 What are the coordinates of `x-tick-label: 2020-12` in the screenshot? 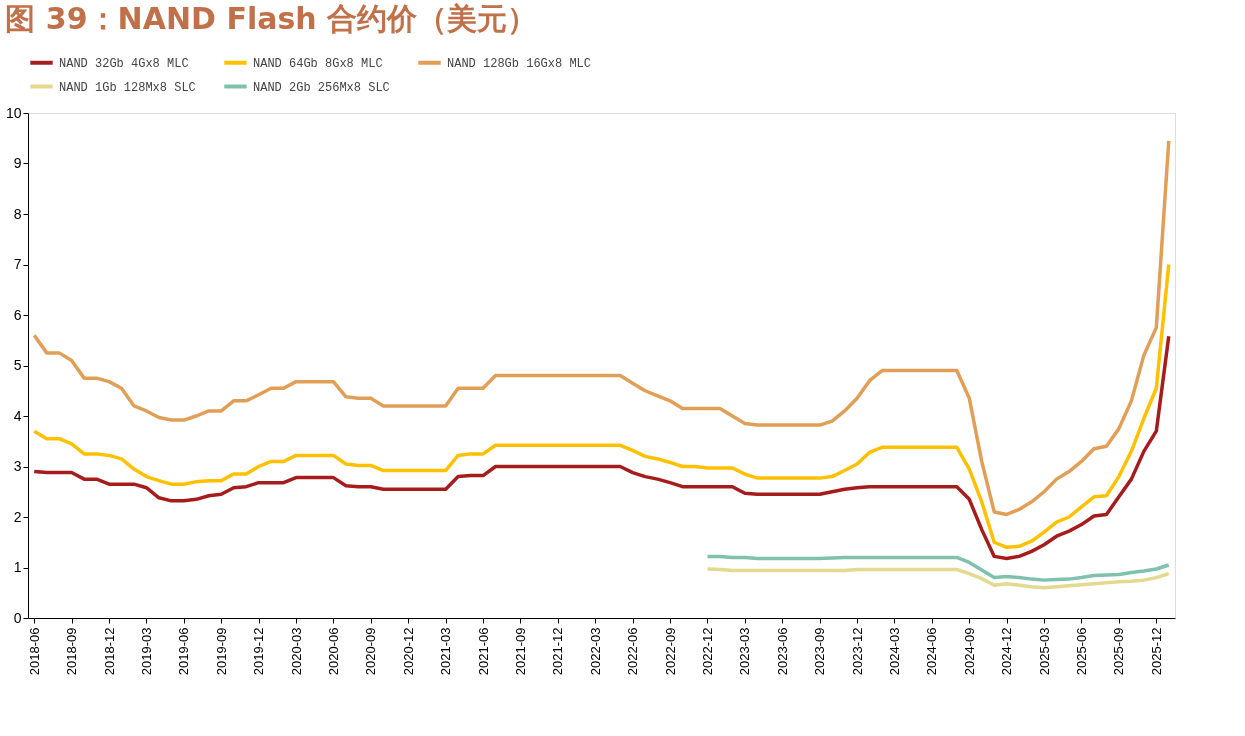 It's located at (408, 651).